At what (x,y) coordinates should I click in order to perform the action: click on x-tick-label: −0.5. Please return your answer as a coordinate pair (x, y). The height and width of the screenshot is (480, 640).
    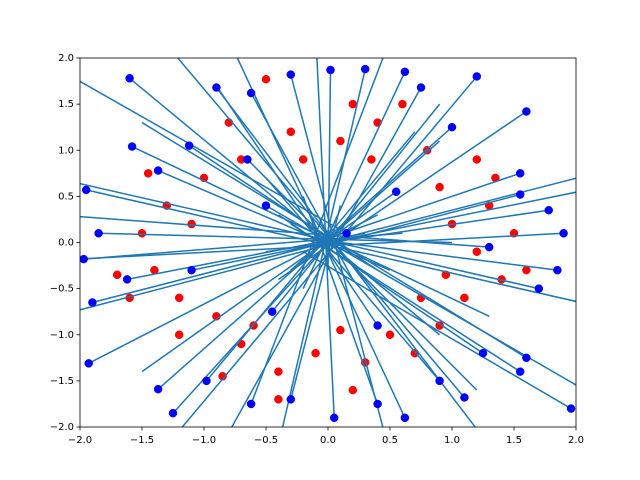
    Looking at the image, I should click on (266, 440).